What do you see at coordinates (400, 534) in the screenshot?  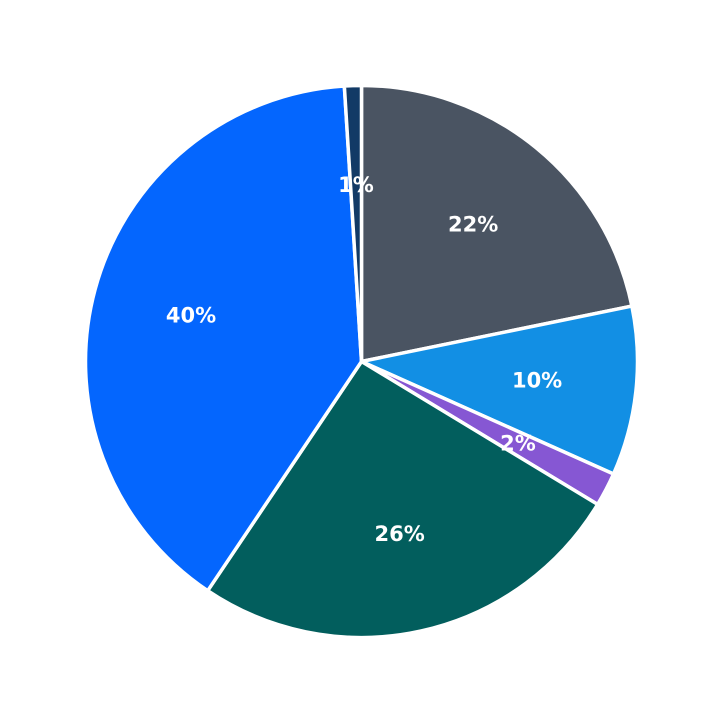 I see `slice-label-3: 26%` at bounding box center [400, 534].